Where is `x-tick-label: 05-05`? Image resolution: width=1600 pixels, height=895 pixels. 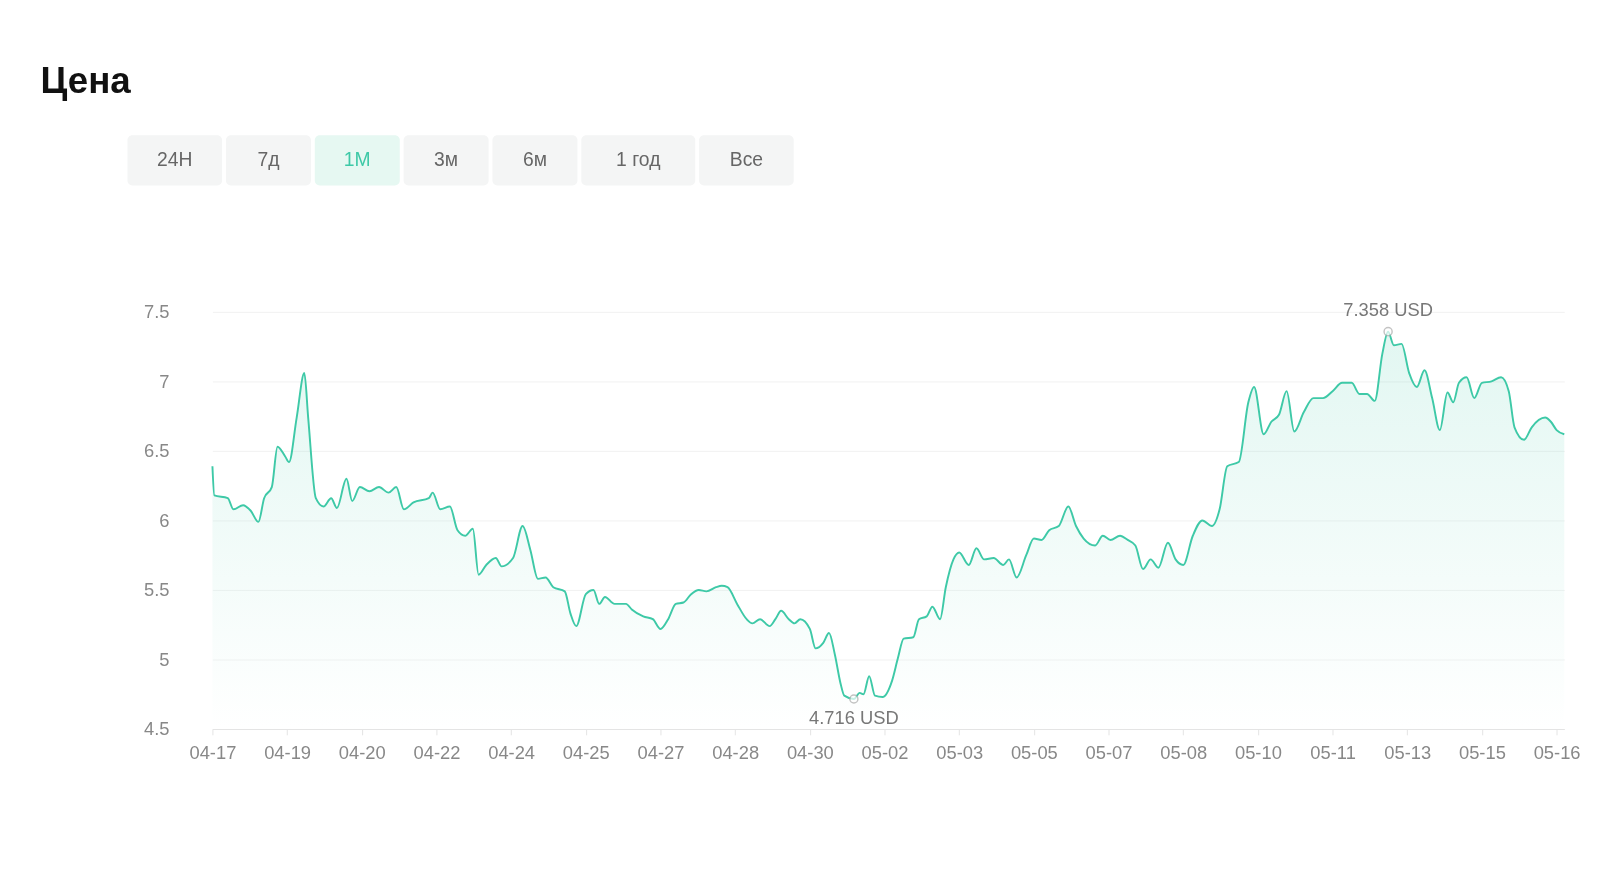
x-tick-label: 05-05 is located at coordinates (1034, 753).